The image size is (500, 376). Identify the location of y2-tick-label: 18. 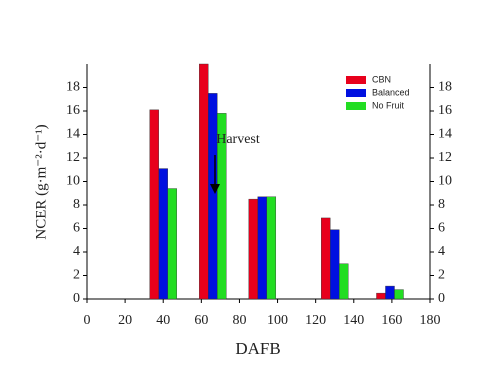
(445, 87).